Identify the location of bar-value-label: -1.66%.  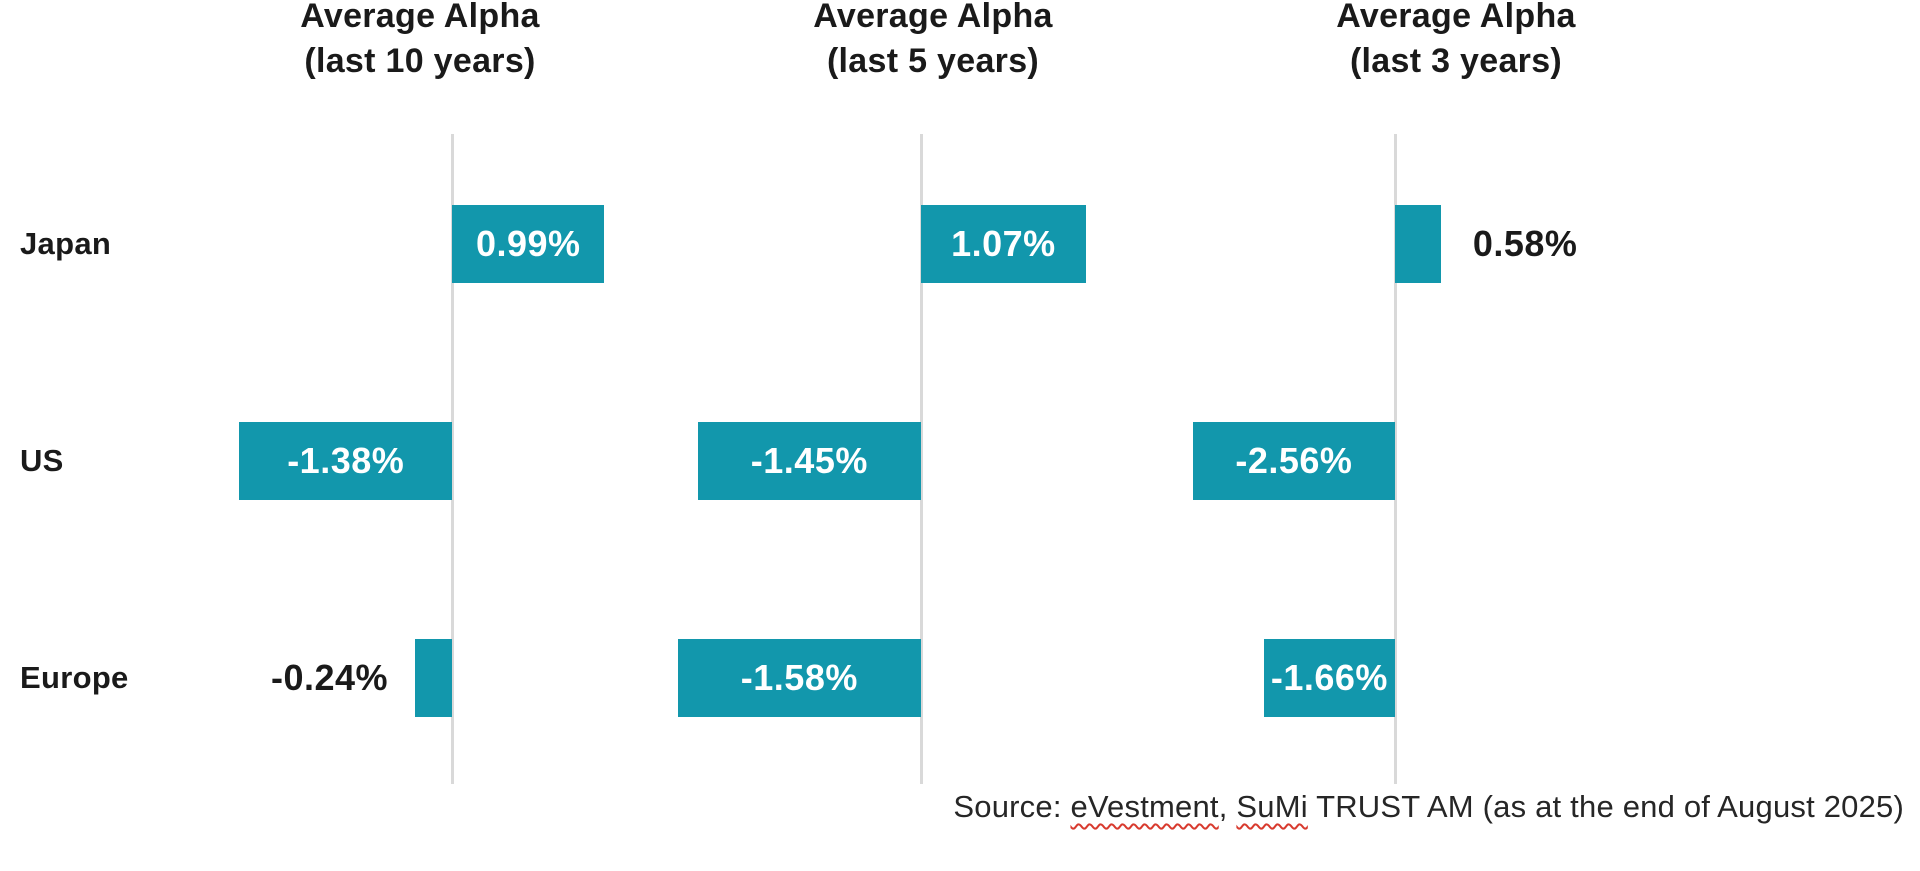
(1329, 677).